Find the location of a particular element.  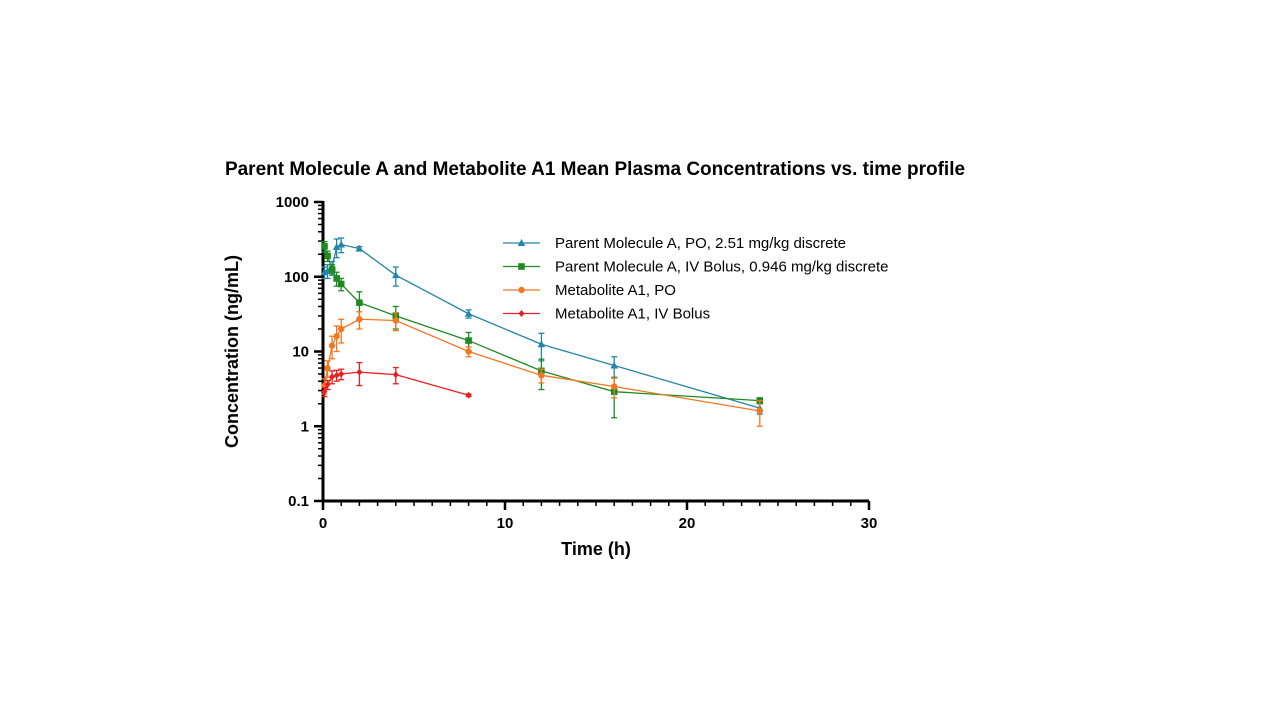

y-tick-label: 1 is located at coordinates (305, 426).